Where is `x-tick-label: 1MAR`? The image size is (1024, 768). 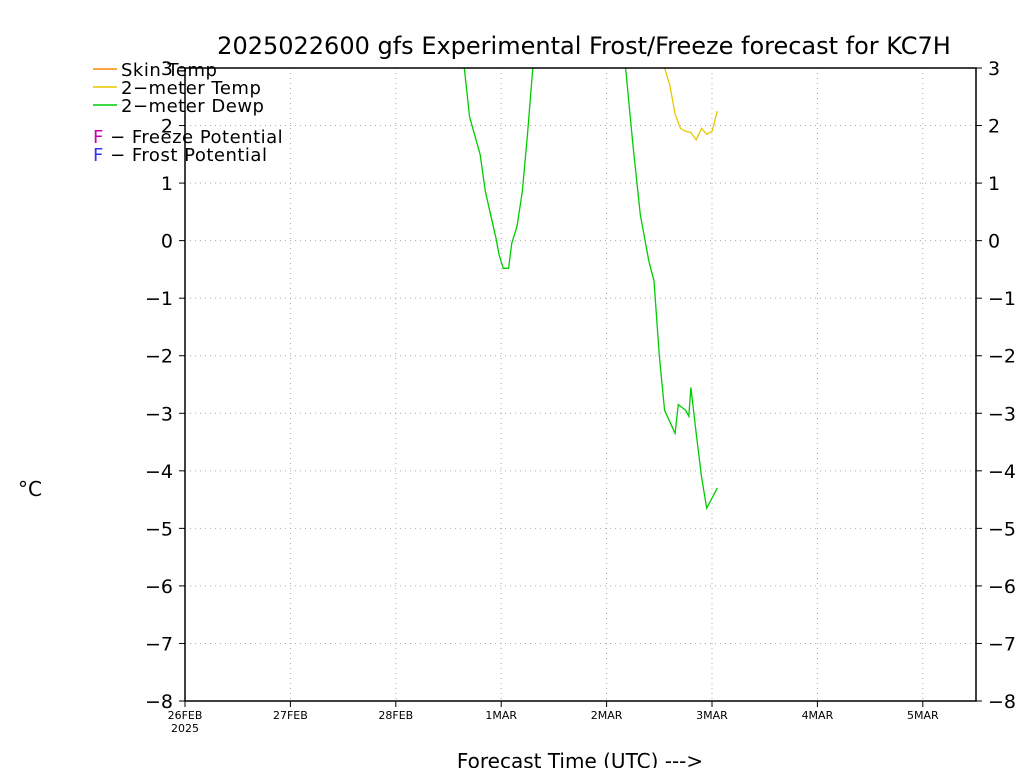 x-tick-label: 1MAR is located at coordinates (501, 715).